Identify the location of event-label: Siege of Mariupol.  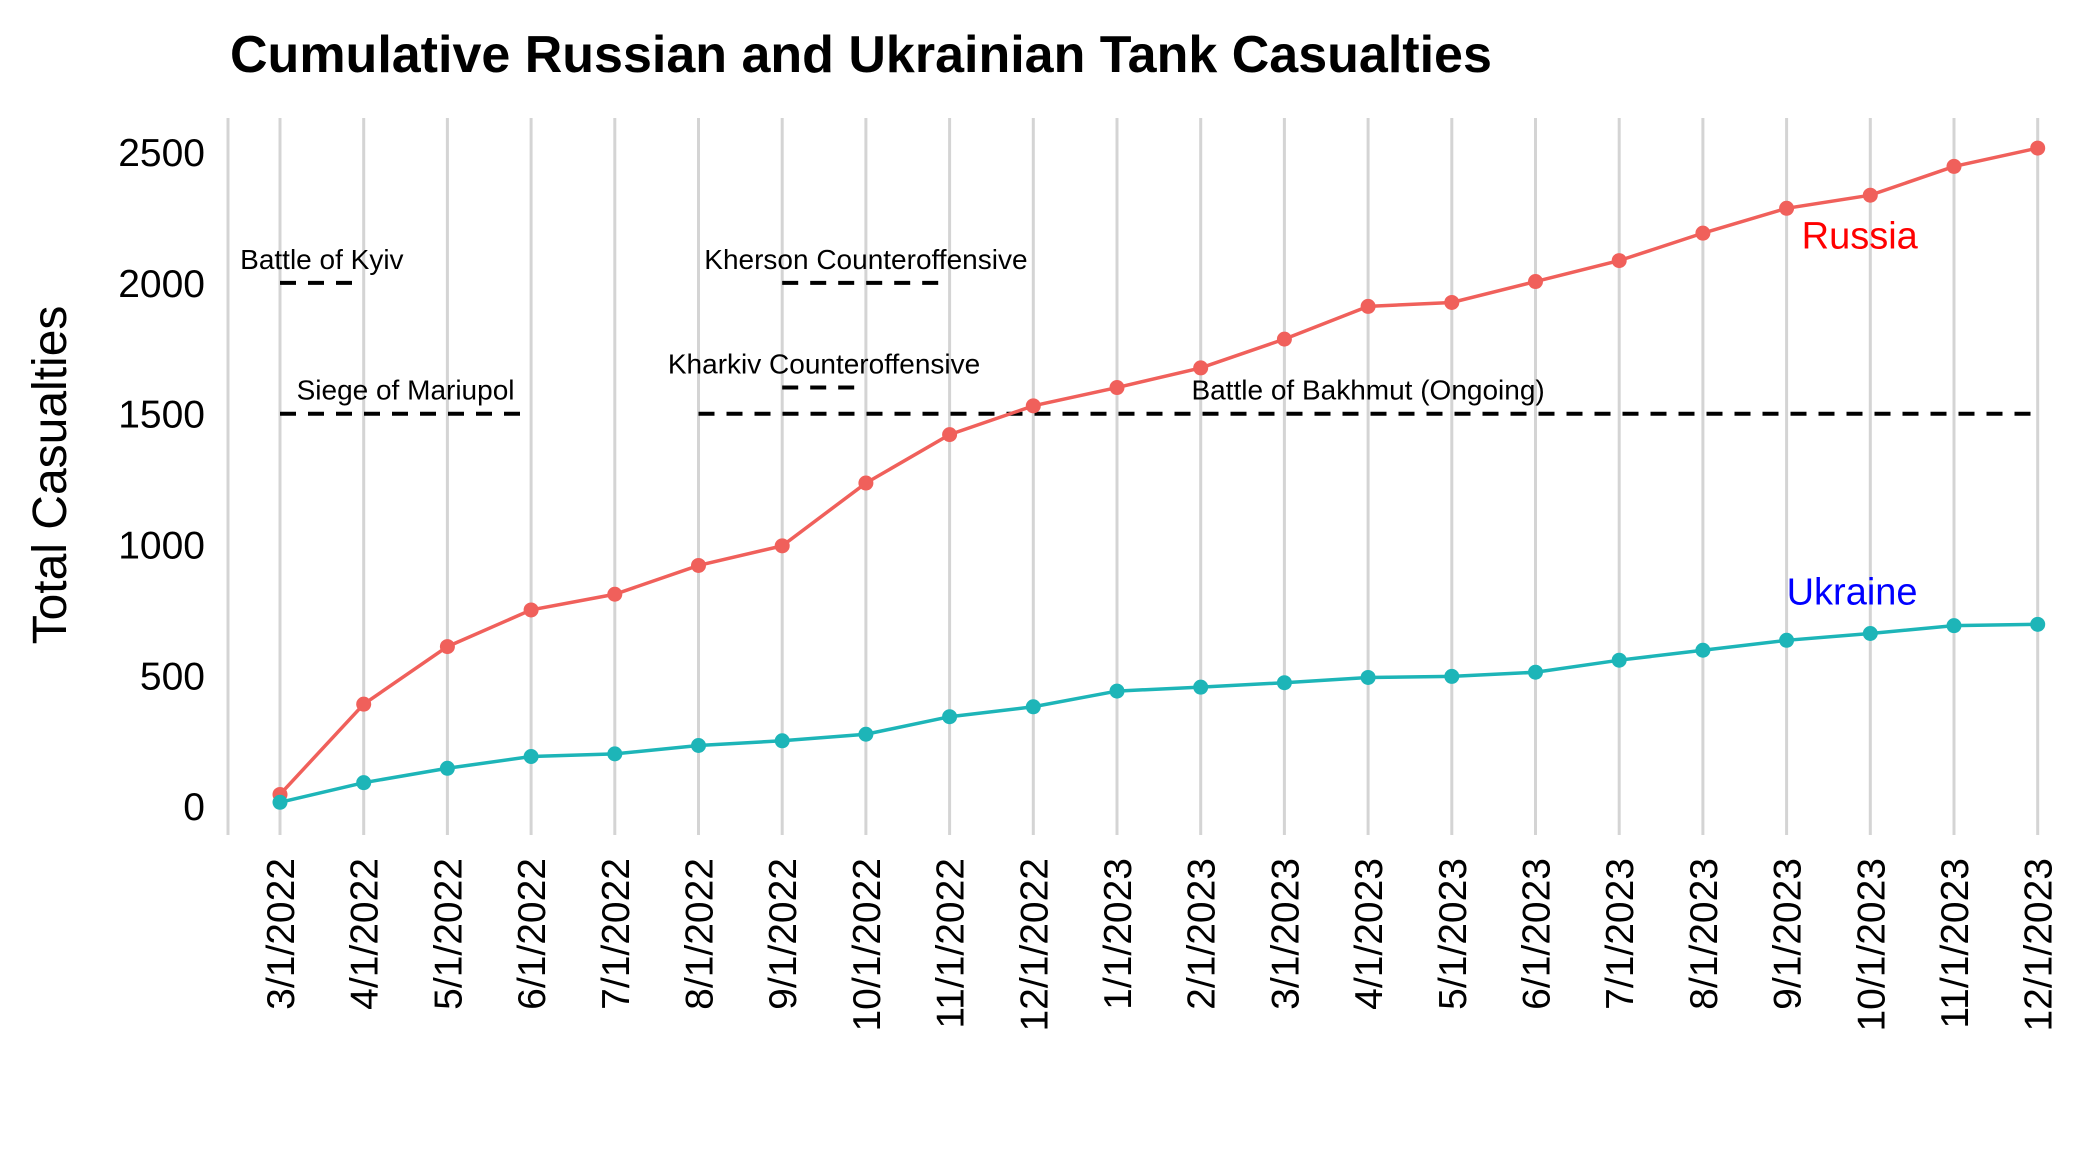
(406, 390).